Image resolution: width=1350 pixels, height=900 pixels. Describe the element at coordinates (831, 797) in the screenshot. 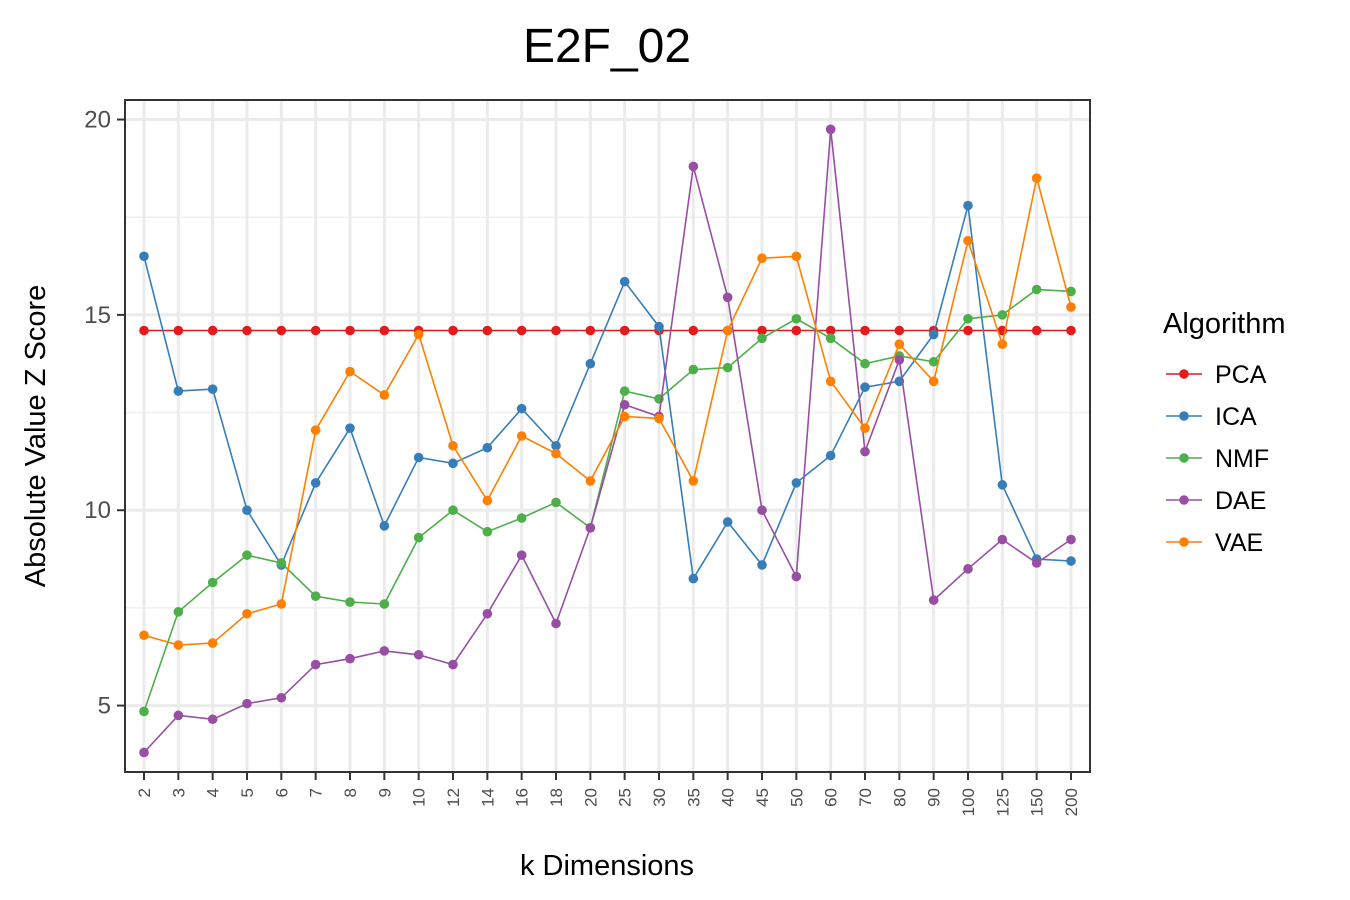

I see `x-tick-label: 60` at that location.